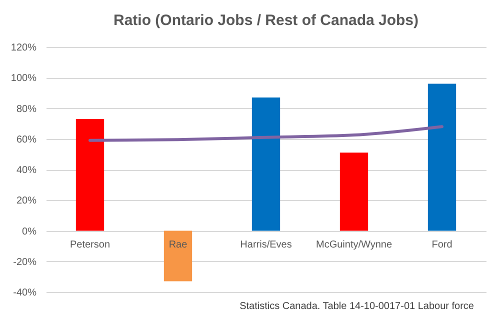 This screenshot has height=328, width=502. I want to click on y-tick-label: 80%, so click(26, 109).